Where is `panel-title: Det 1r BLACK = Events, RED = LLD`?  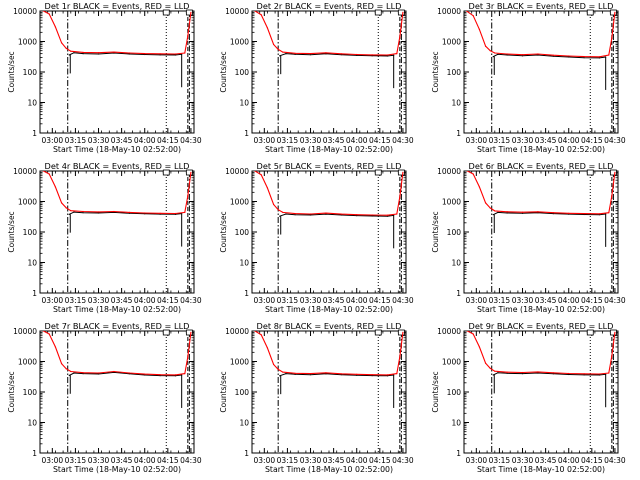
panel-title: Det 1r BLACK = Events, RED = LLD is located at coordinates (117, 6).